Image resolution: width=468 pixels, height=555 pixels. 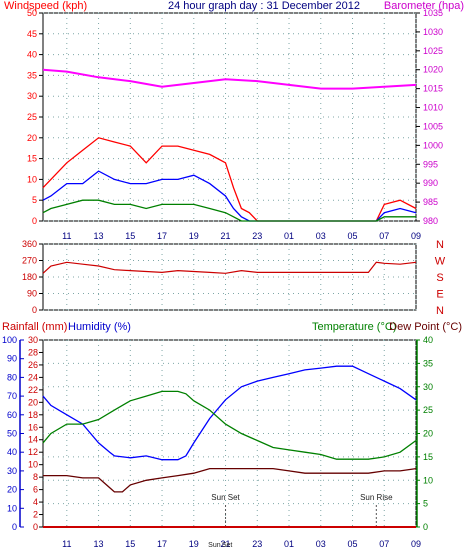 What do you see at coordinates (12, 490) in the screenshot?
I see `humidity-tick-label: 20` at bounding box center [12, 490].